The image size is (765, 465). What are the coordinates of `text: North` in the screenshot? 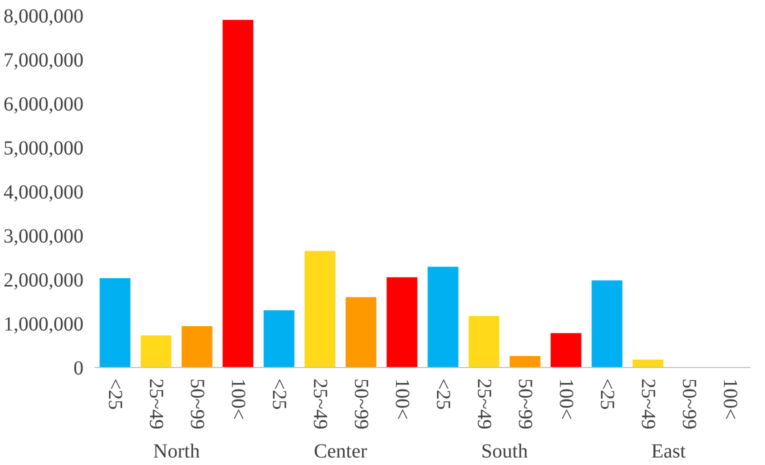 It's located at (176, 451).